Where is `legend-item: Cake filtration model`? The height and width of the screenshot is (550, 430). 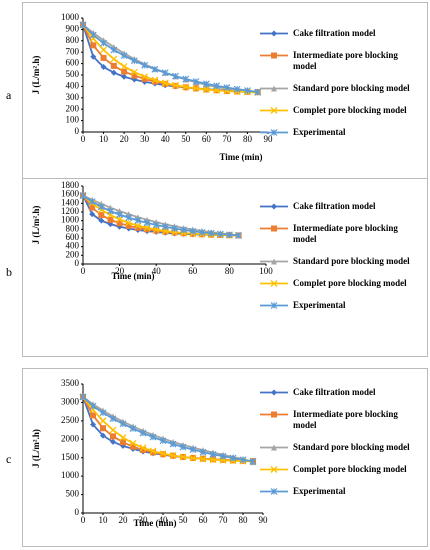 legend-item: Cake filtration model is located at coordinates (340, 392).